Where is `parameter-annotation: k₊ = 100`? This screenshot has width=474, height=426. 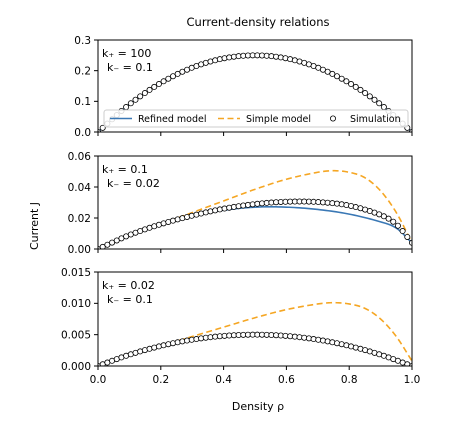
parameter-annotation: k₊ = 100 is located at coordinates (126, 53).